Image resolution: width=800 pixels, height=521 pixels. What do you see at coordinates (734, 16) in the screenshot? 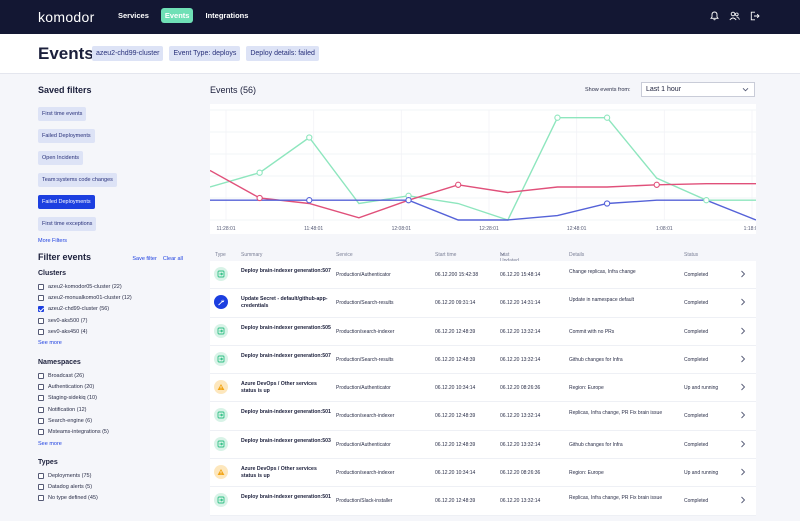
I see `users-icon` at bounding box center [734, 16].